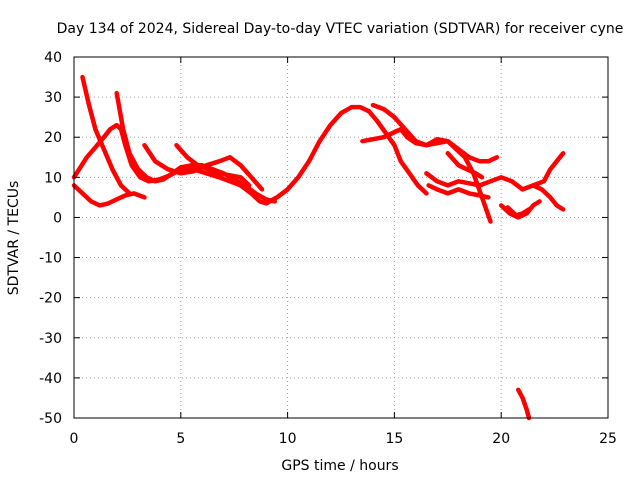  I want to click on series-arc3, so click(196, 147).